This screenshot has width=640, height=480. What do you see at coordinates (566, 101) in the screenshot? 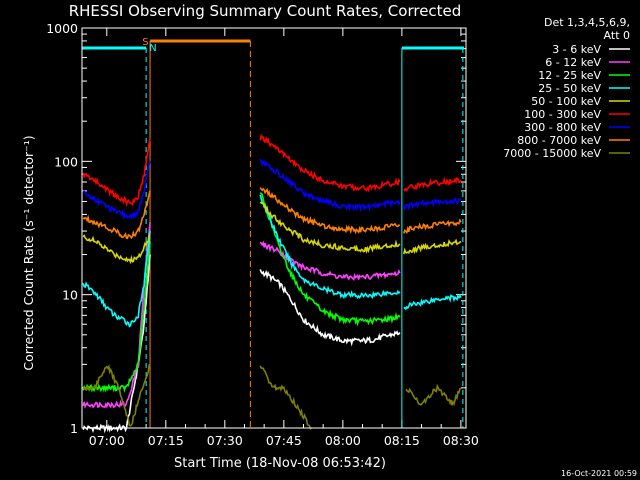
I see `legend-label: 50 - 100 keV` at bounding box center [566, 101].